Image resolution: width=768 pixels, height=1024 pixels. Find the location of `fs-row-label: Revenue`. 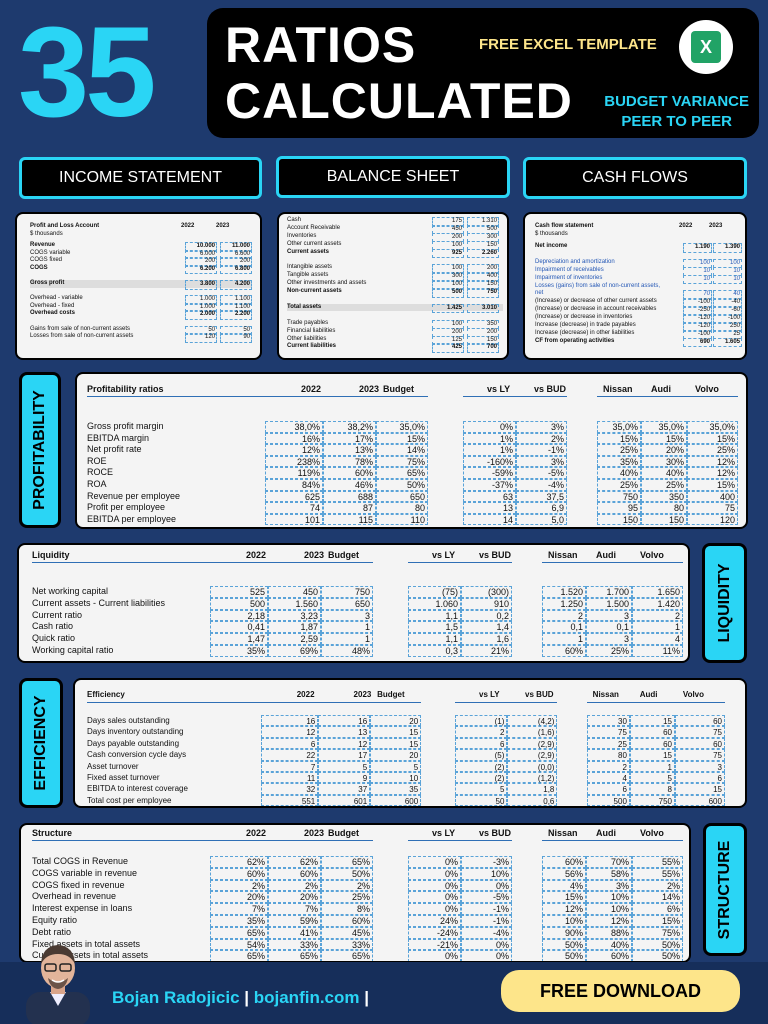

fs-row-label: Revenue is located at coordinates (43, 245).